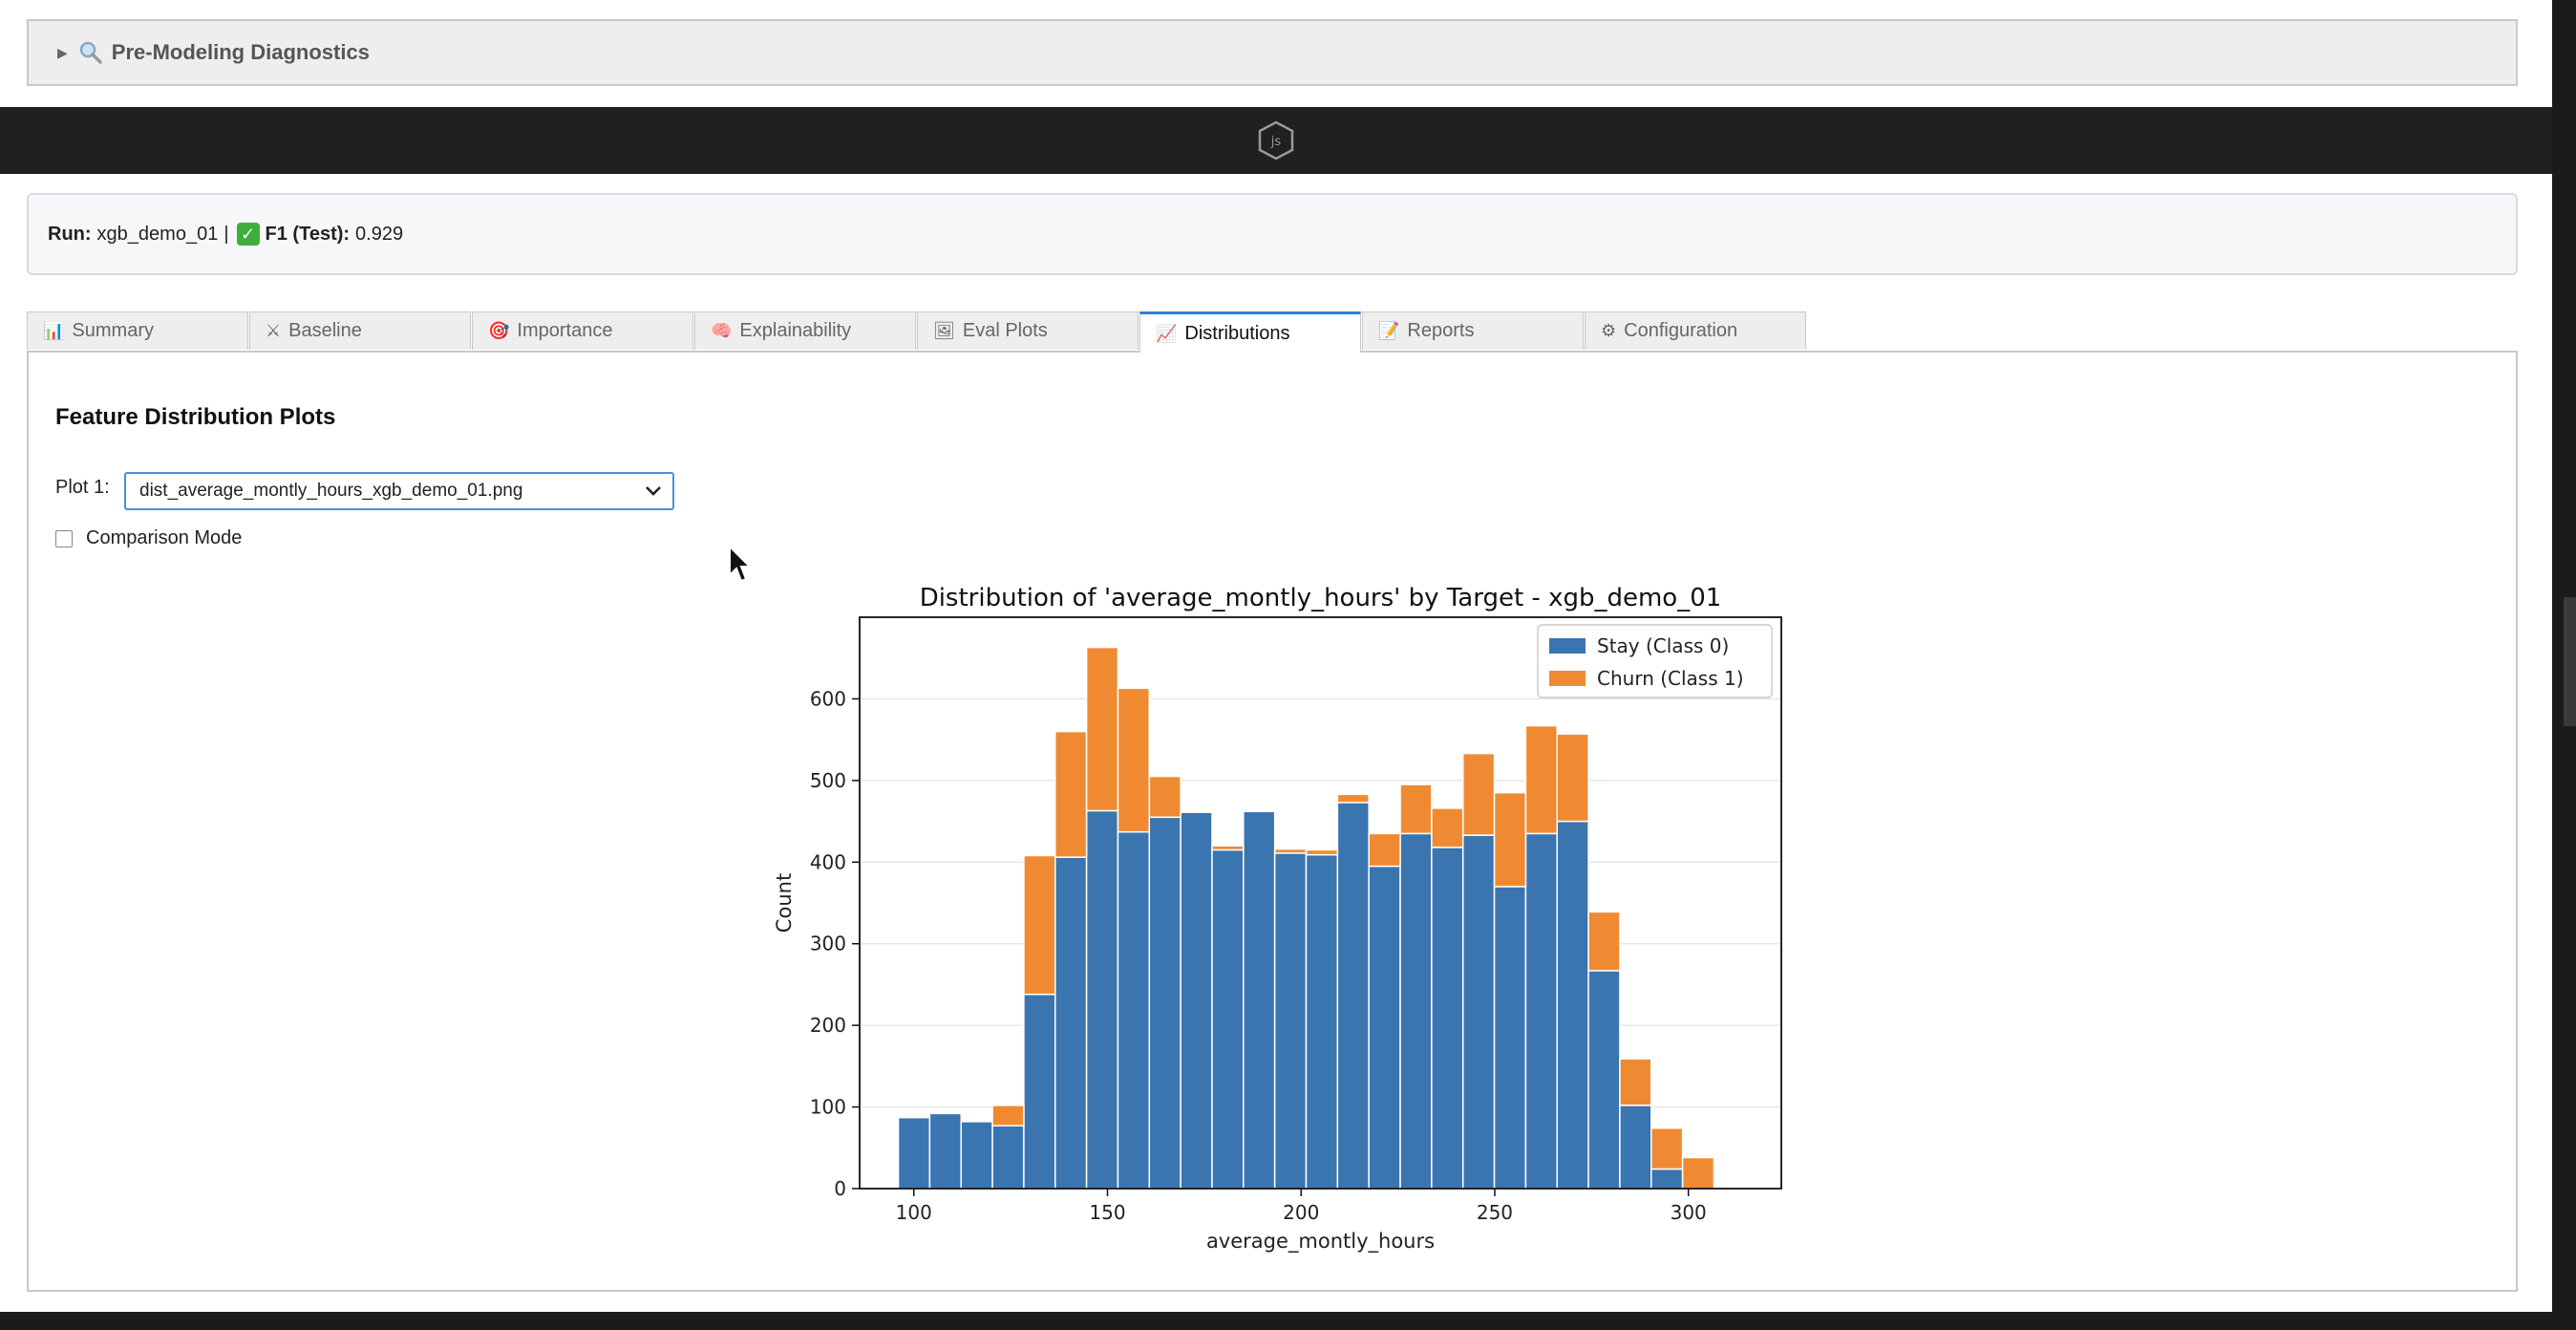 The image size is (2576, 1330). I want to click on js-output-band: js, so click(1276, 140).